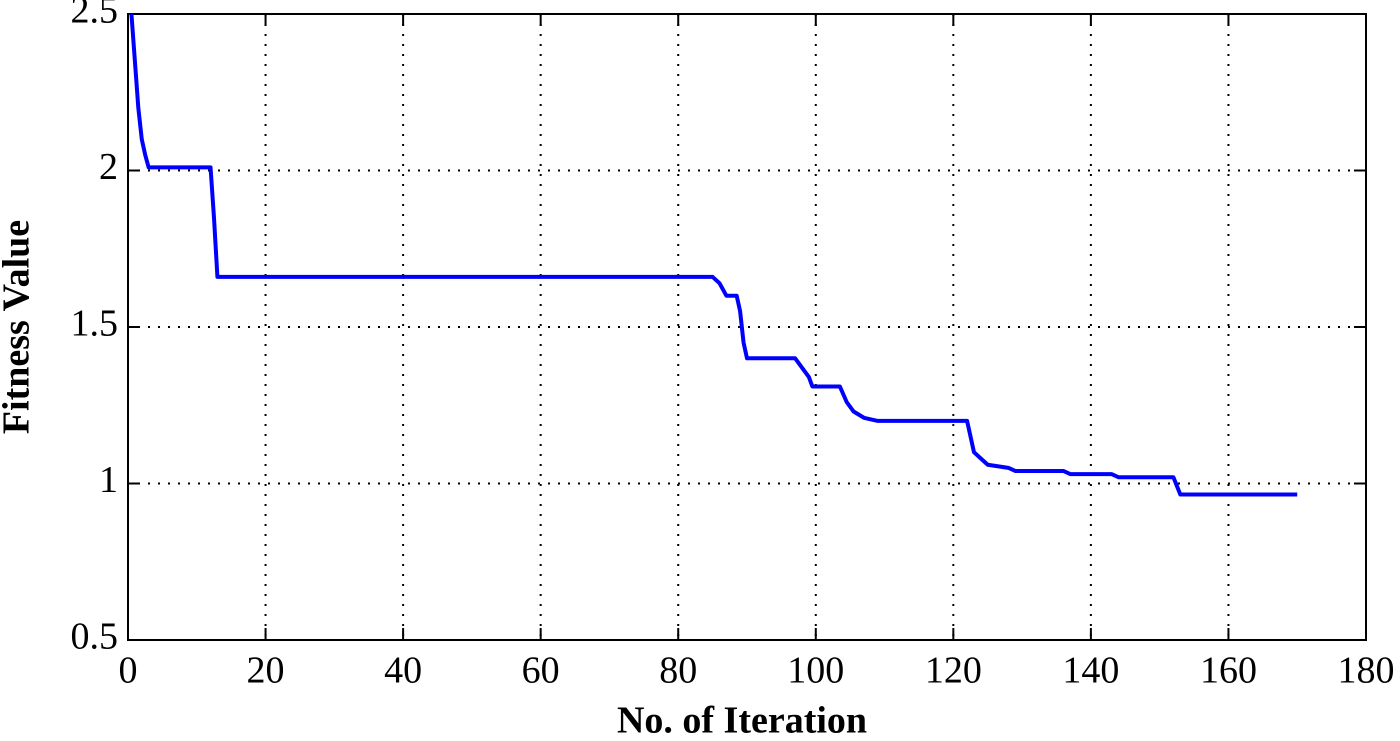  What do you see at coordinates (403, 671) in the screenshot?
I see `x-tick-label: 40` at bounding box center [403, 671].